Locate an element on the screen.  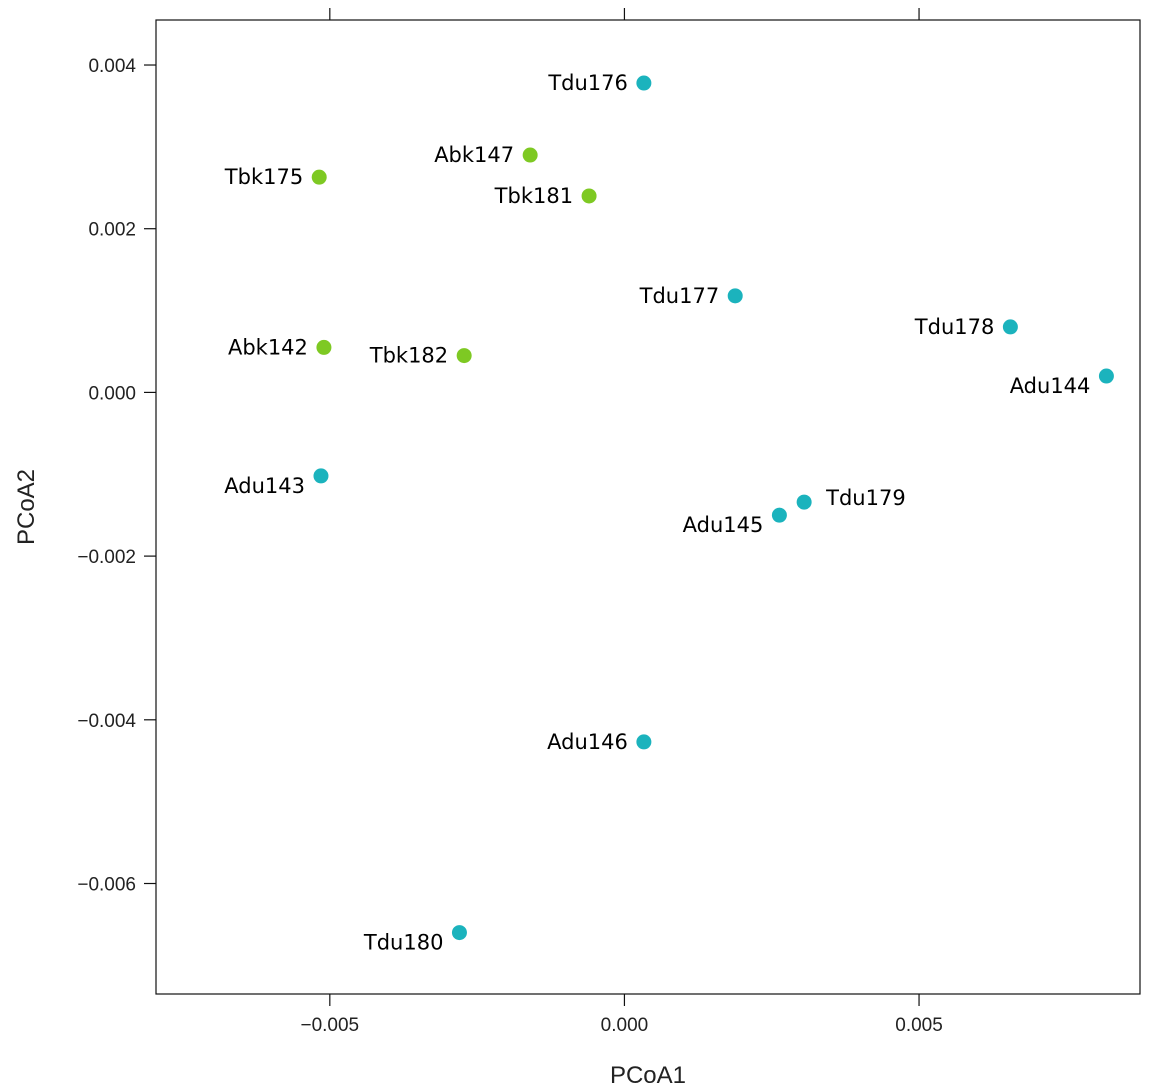
point-label: Adu145 is located at coordinates (723, 525).